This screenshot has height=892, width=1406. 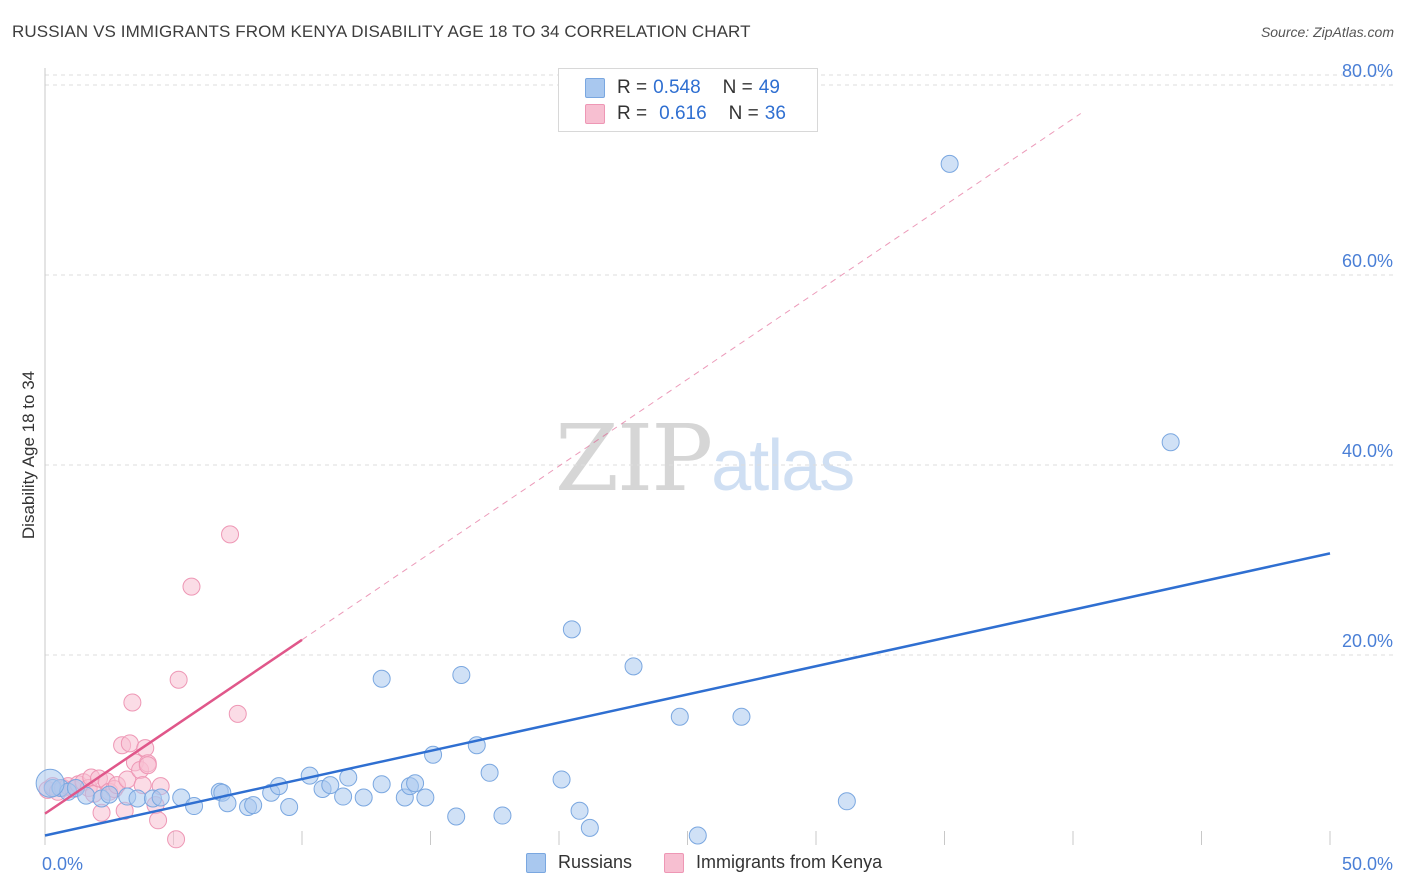 What do you see at coordinates (28, 455) in the screenshot?
I see `y-axis-title: Disability Age 18 to 34` at bounding box center [28, 455].